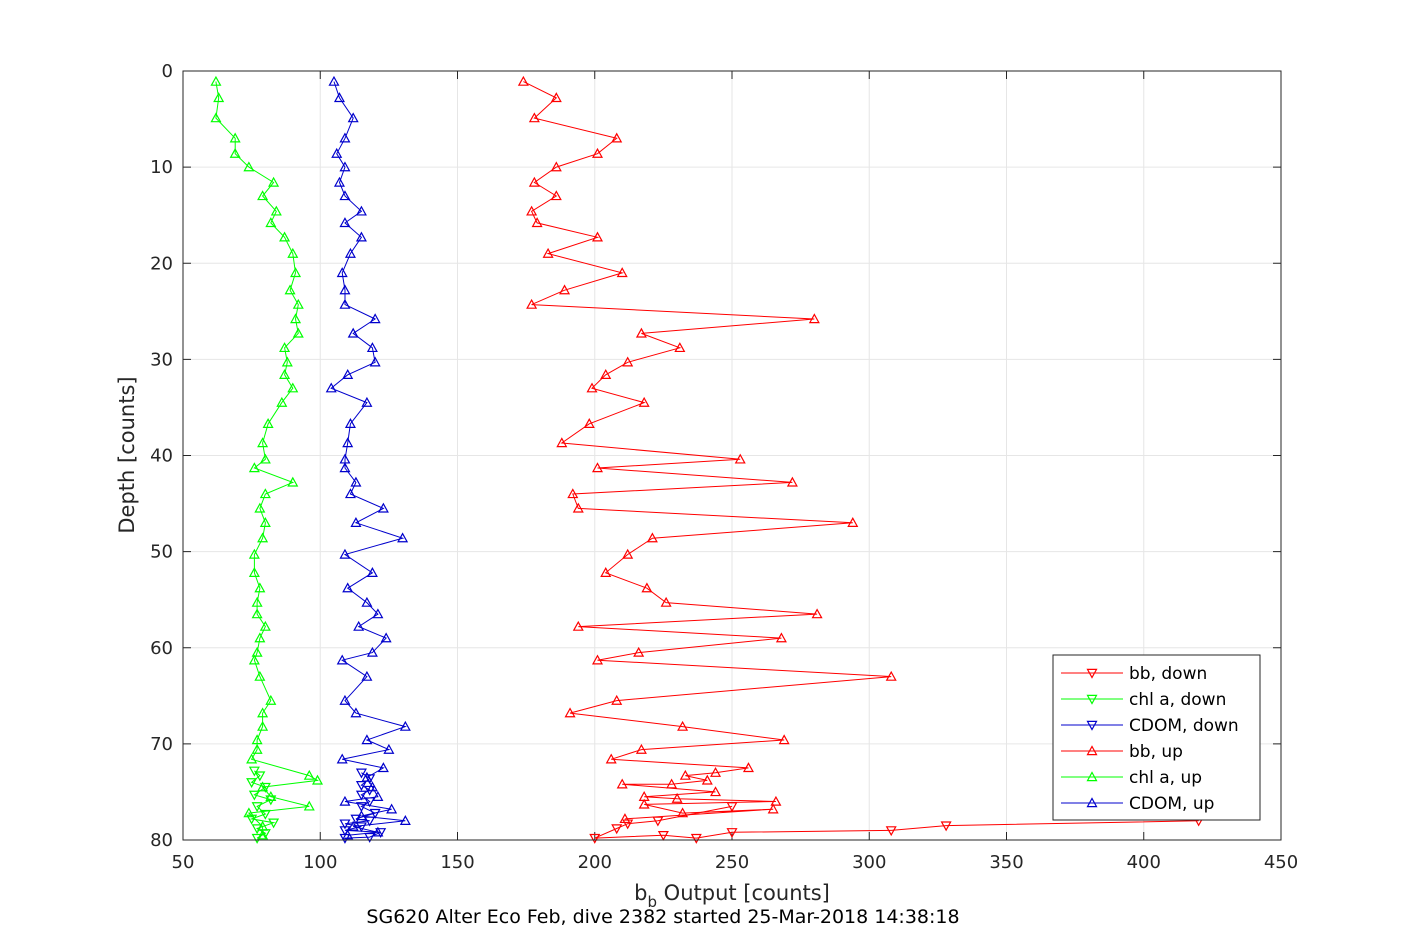  Describe the element at coordinates (161, 359) in the screenshot. I see `y-tick-label: 30` at that location.